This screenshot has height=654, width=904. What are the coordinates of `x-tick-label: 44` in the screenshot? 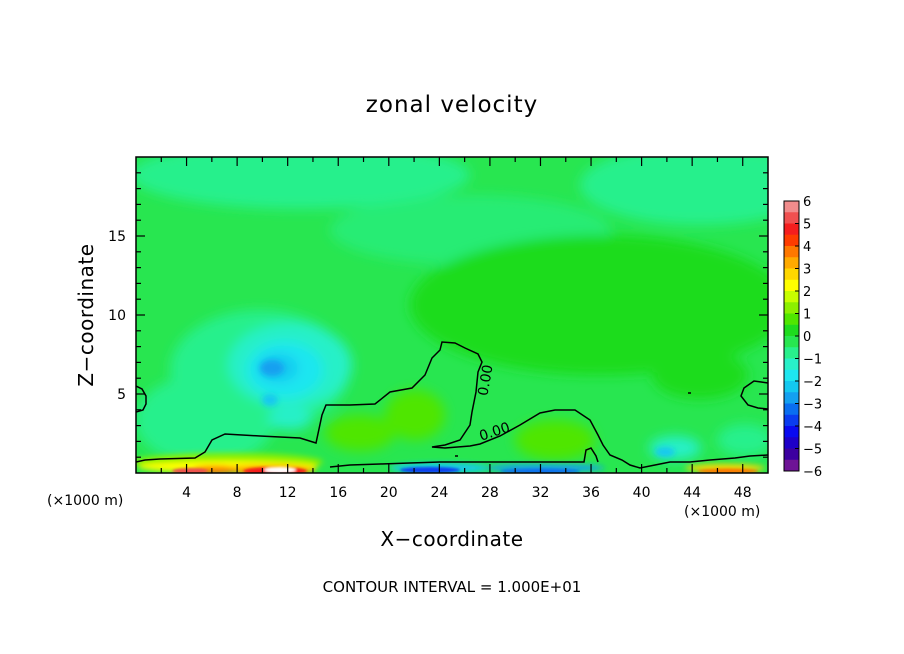 It's located at (692, 493).